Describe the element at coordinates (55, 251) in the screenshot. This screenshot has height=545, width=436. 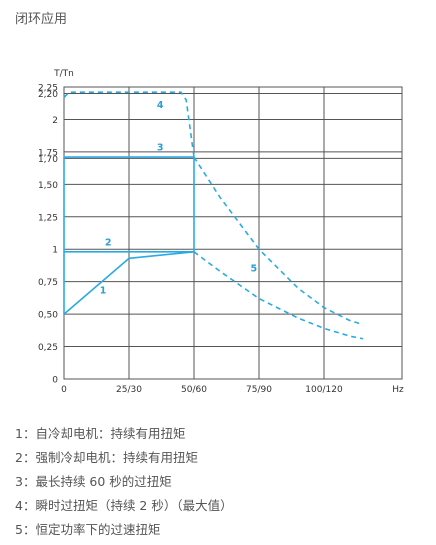
I see `y-tick-label: 1` at that location.